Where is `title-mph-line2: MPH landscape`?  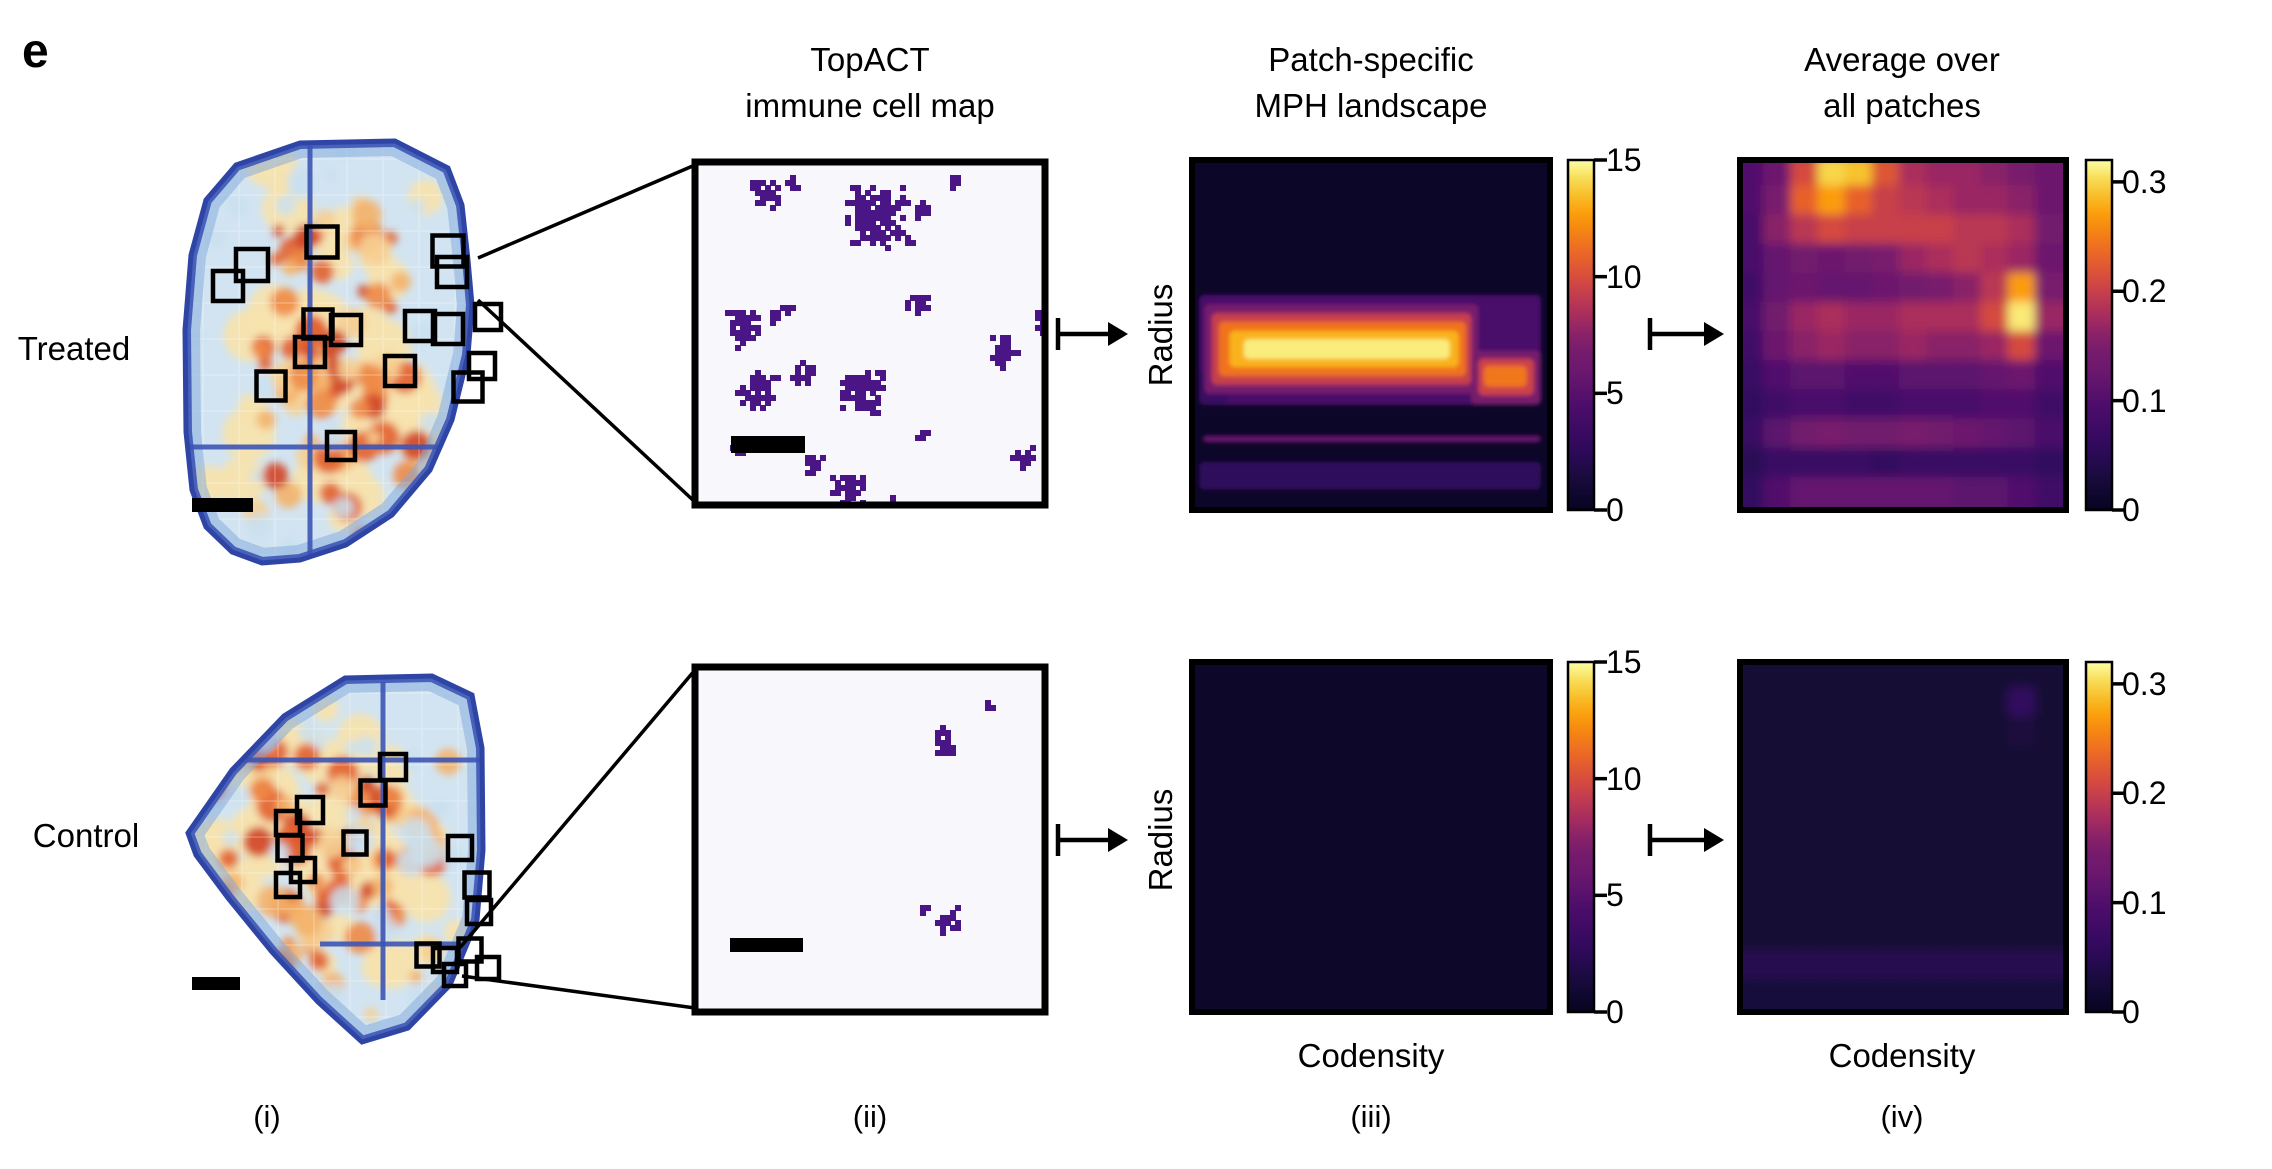
title-mph-line2: MPH landscape is located at coordinates (1371, 105).